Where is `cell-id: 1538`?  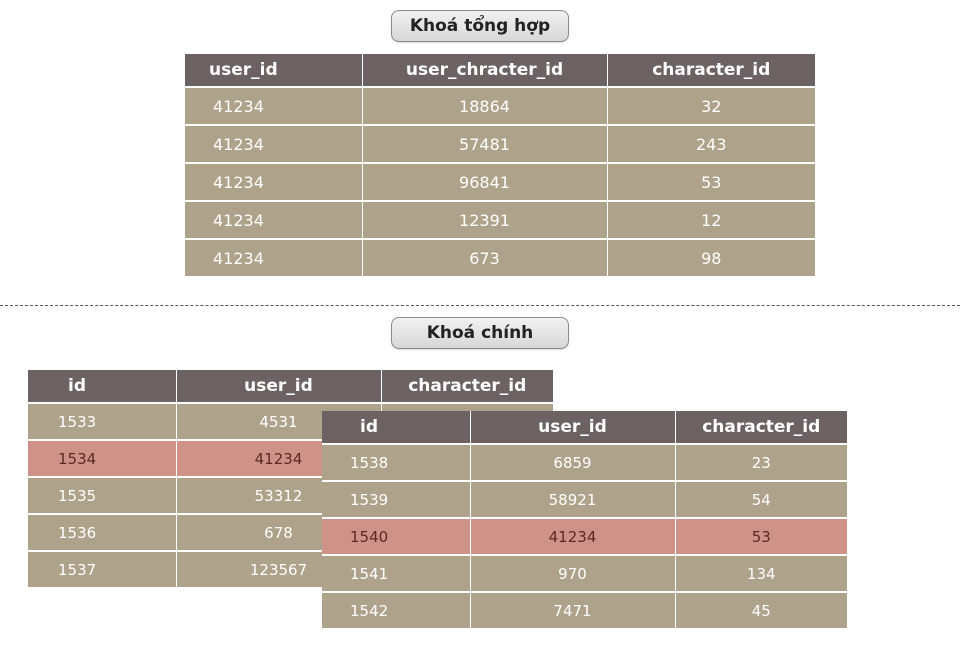 cell-id: 1538 is located at coordinates (396, 462).